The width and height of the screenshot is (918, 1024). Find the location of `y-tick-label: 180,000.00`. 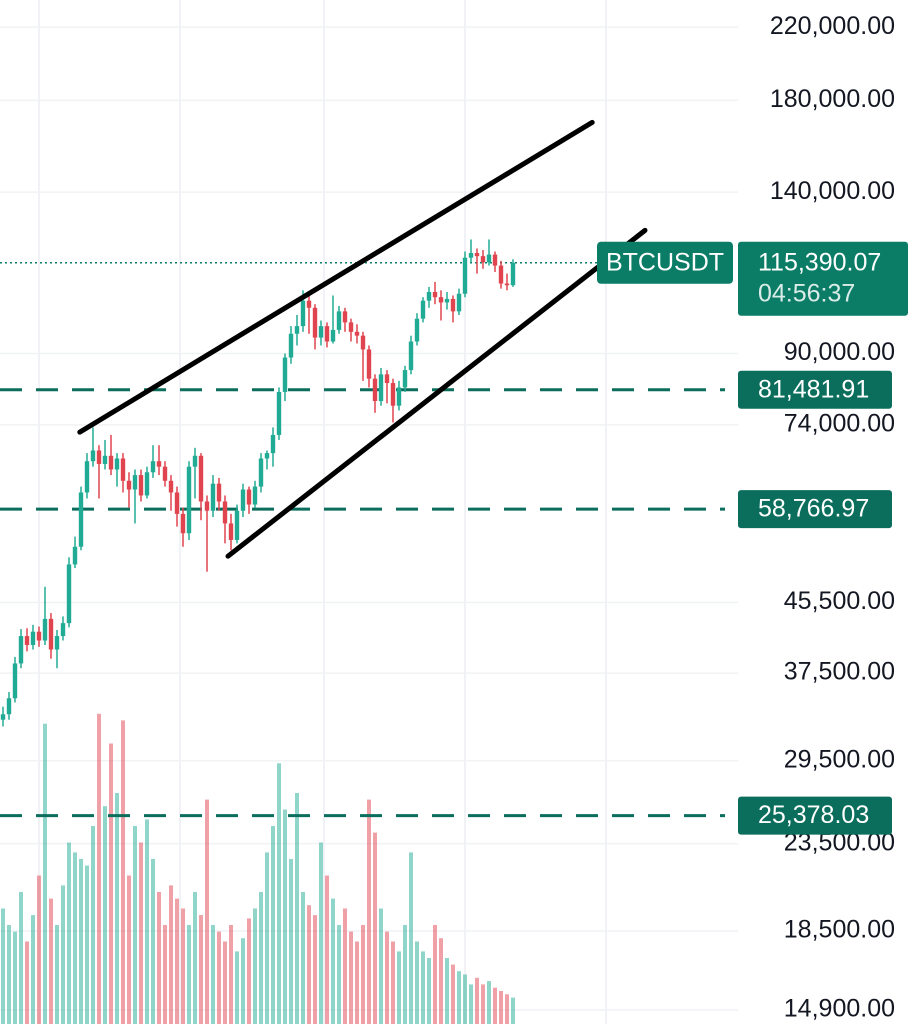

y-tick-label: 180,000.00 is located at coordinates (832, 99).